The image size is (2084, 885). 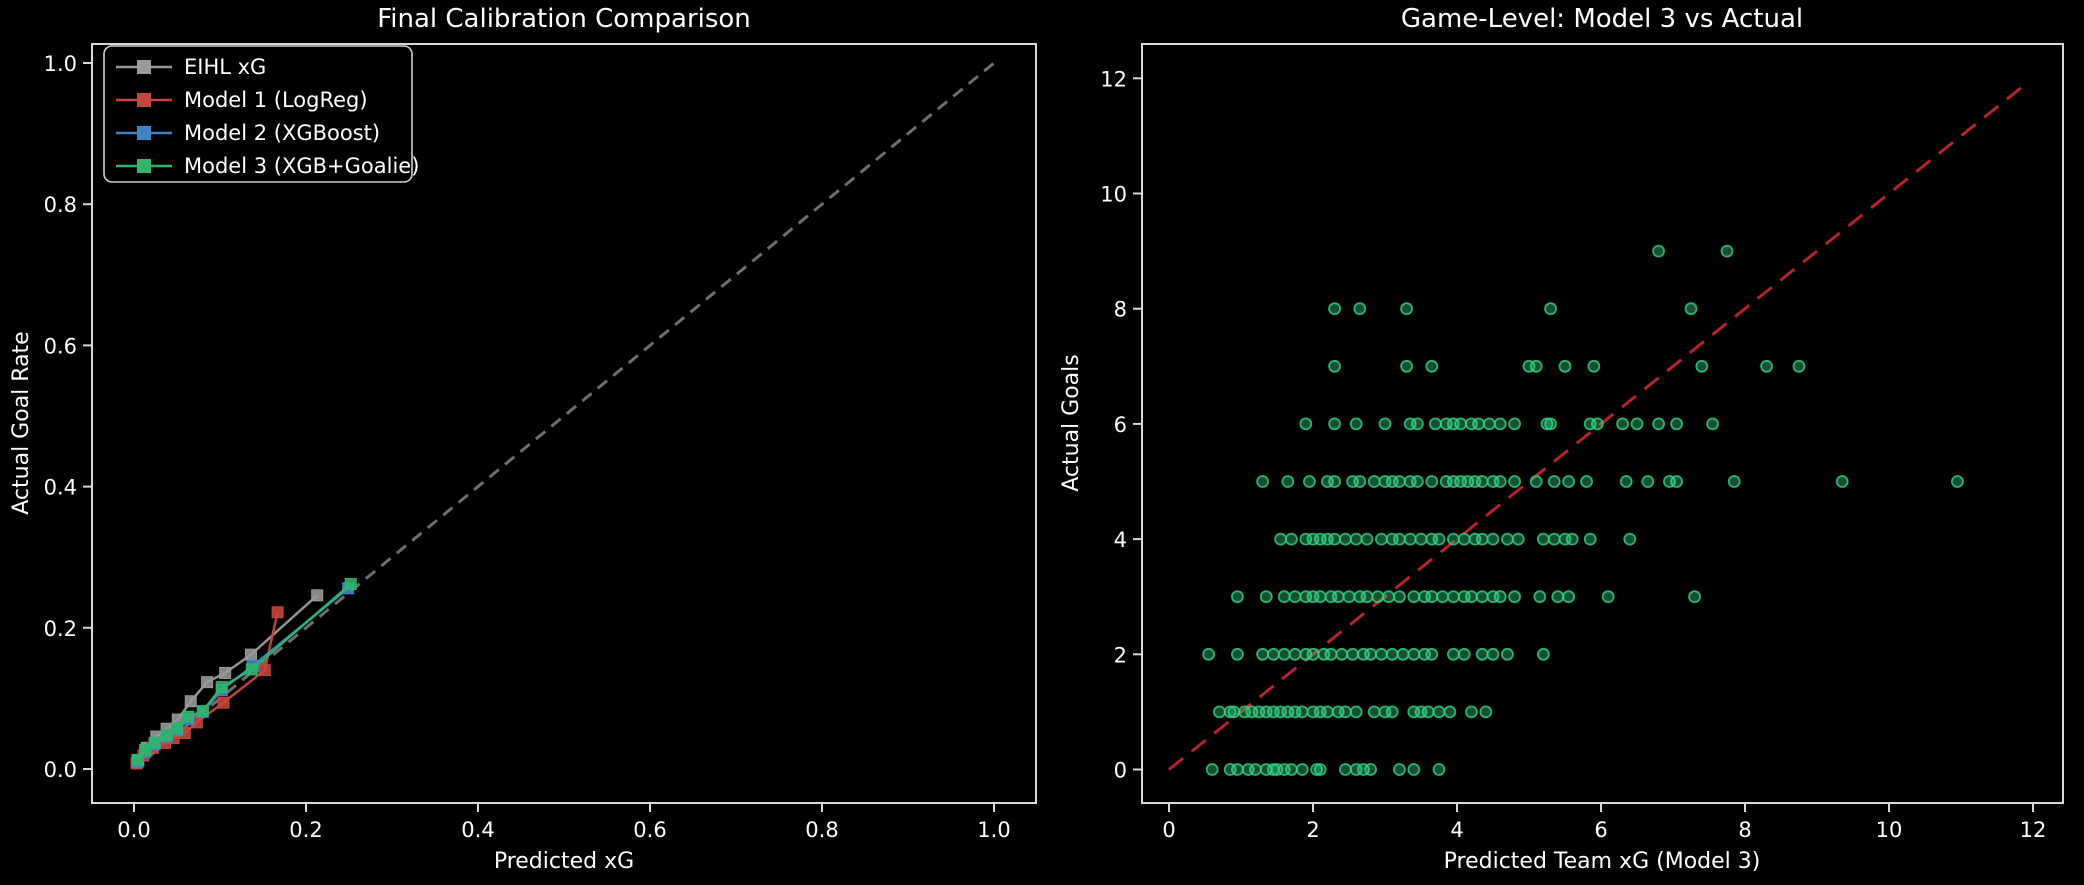 I want to click on legend-item: EIHL xG, so click(x=191, y=67).